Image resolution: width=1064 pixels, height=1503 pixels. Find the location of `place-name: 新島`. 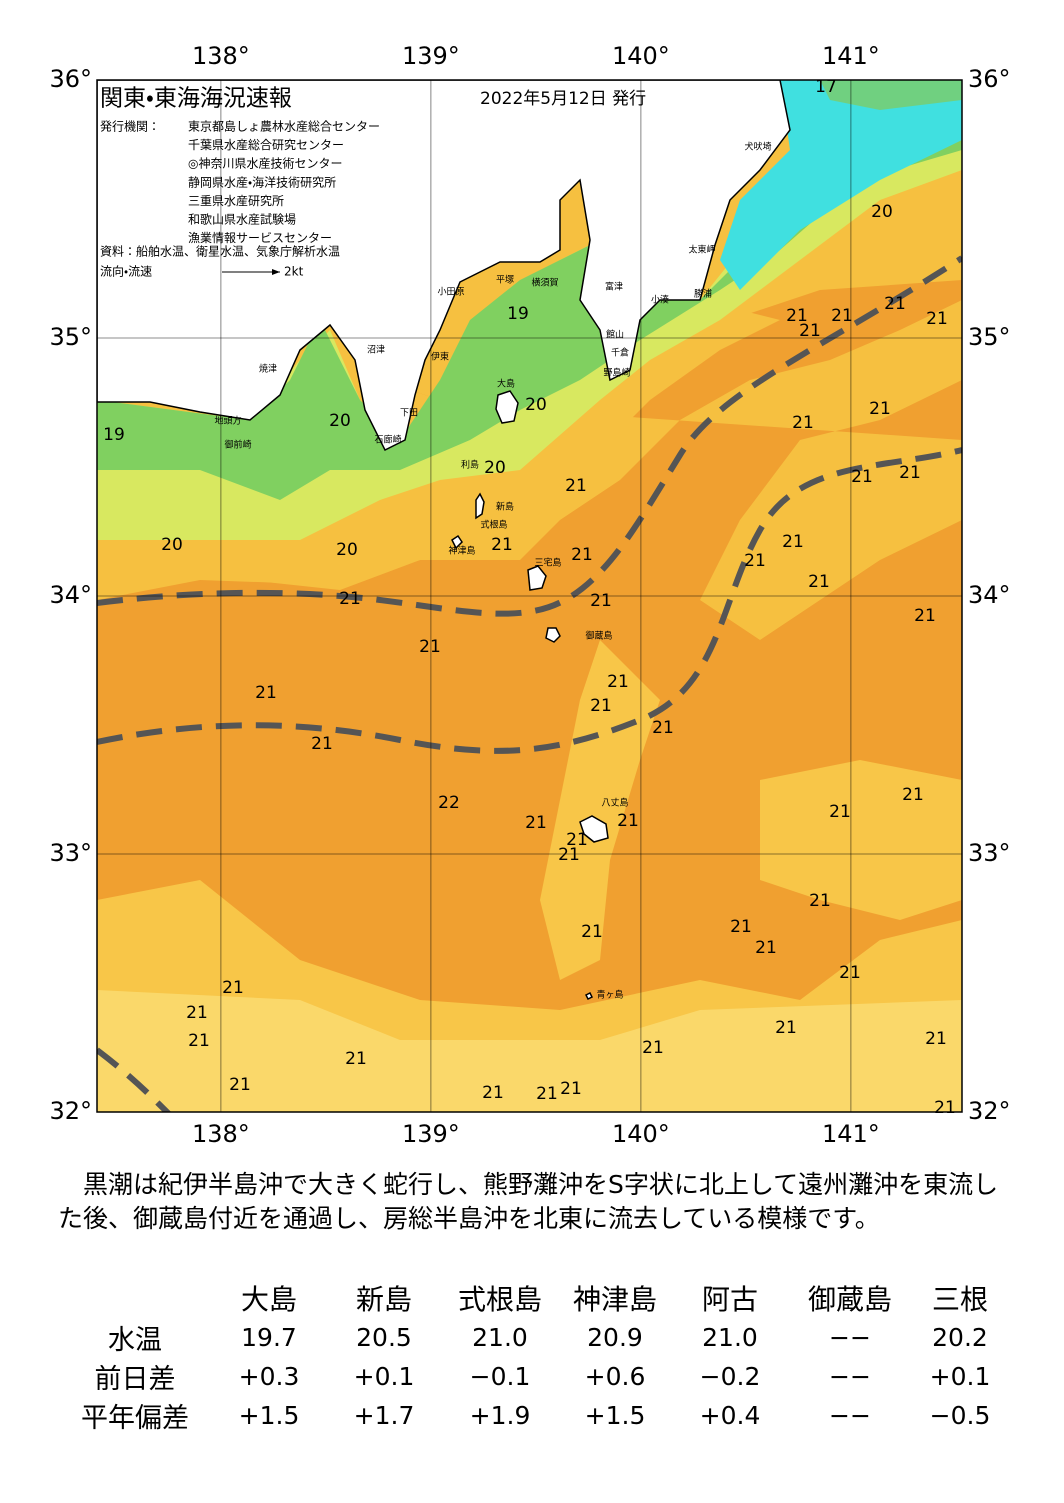

place-name: 新島 is located at coordinates (505, 507).